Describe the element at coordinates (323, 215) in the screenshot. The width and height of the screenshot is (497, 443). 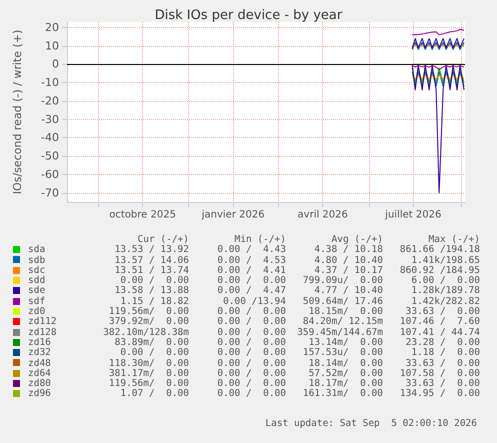
I see `x-tick-label: avril 2026` at that location.